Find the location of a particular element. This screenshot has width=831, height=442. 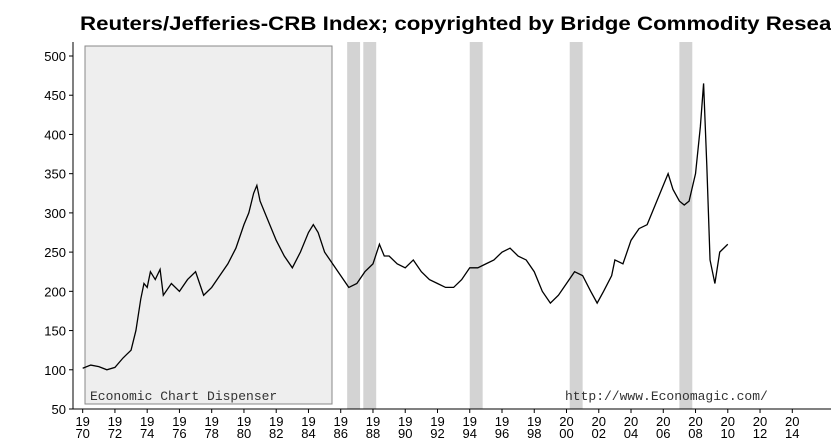

y-tick-label: 200 is located at coordinates (55, 291).